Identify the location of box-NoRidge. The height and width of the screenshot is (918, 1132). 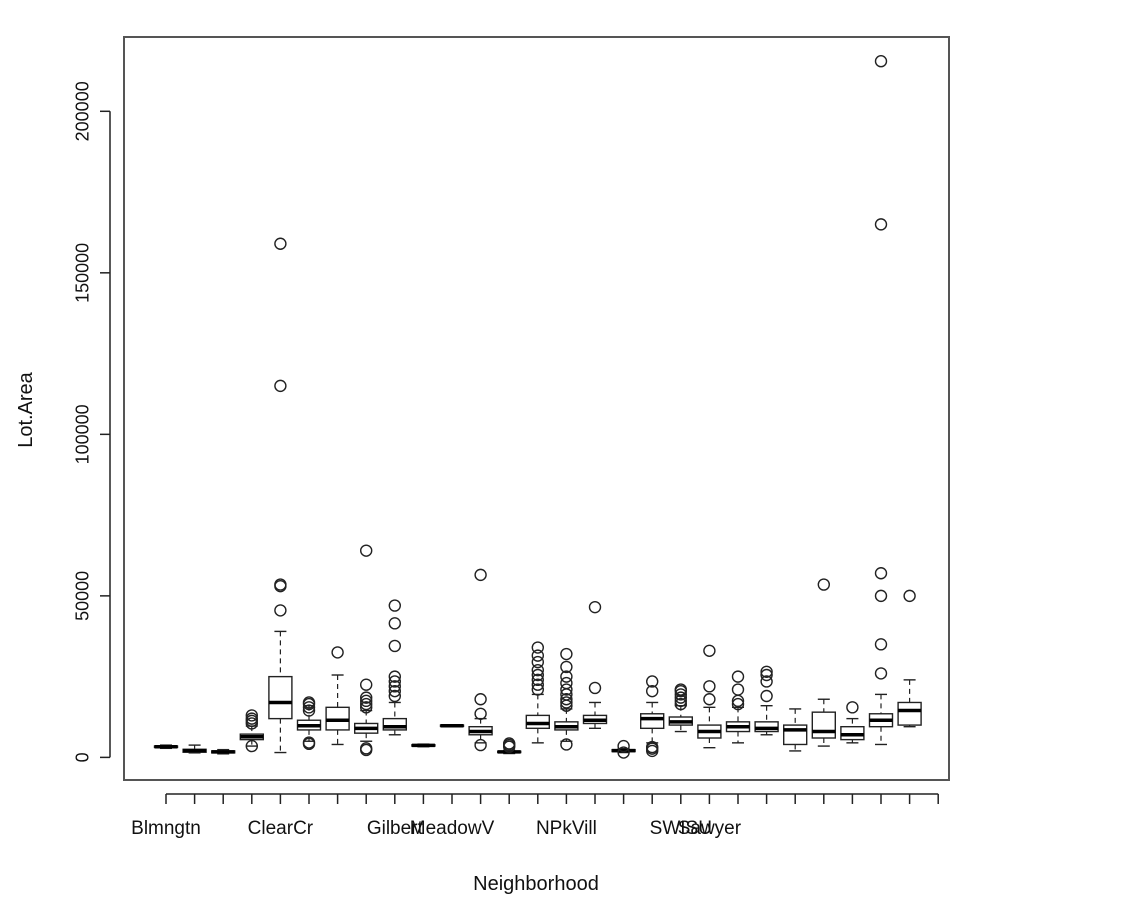
(537, 692).